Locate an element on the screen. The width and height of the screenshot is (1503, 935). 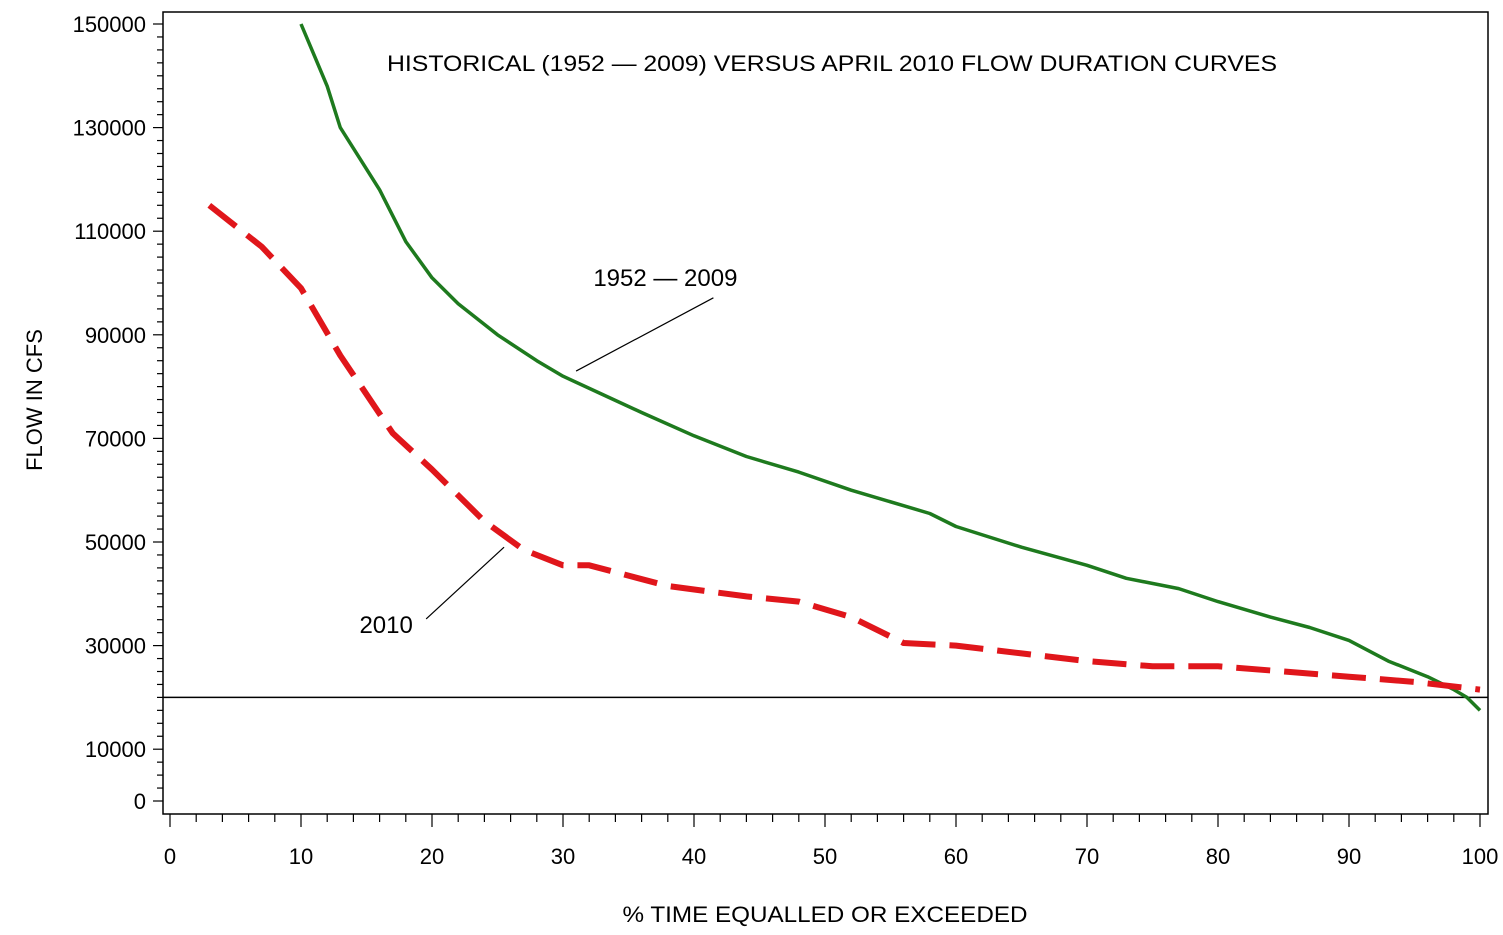
x-tick-label: 90 is located at coordinates (1349, 856).